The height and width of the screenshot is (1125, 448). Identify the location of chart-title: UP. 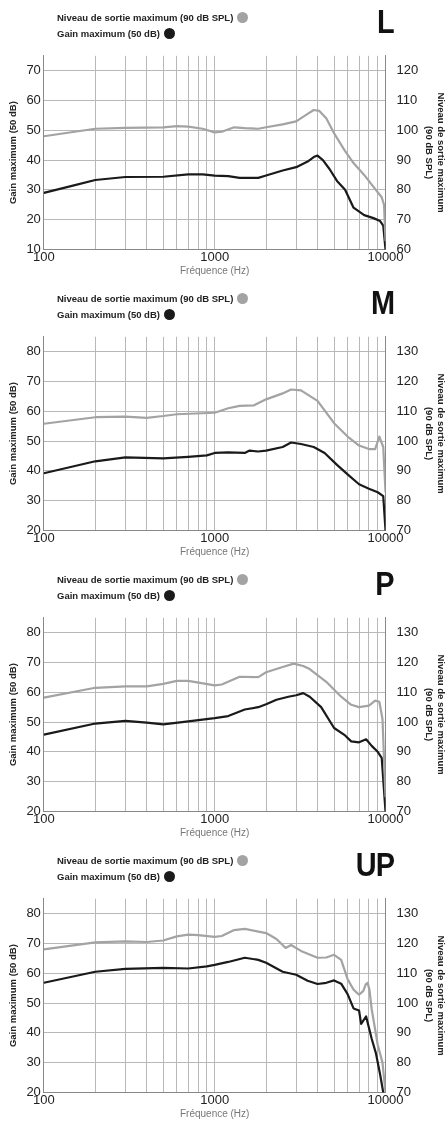
(374, 864).